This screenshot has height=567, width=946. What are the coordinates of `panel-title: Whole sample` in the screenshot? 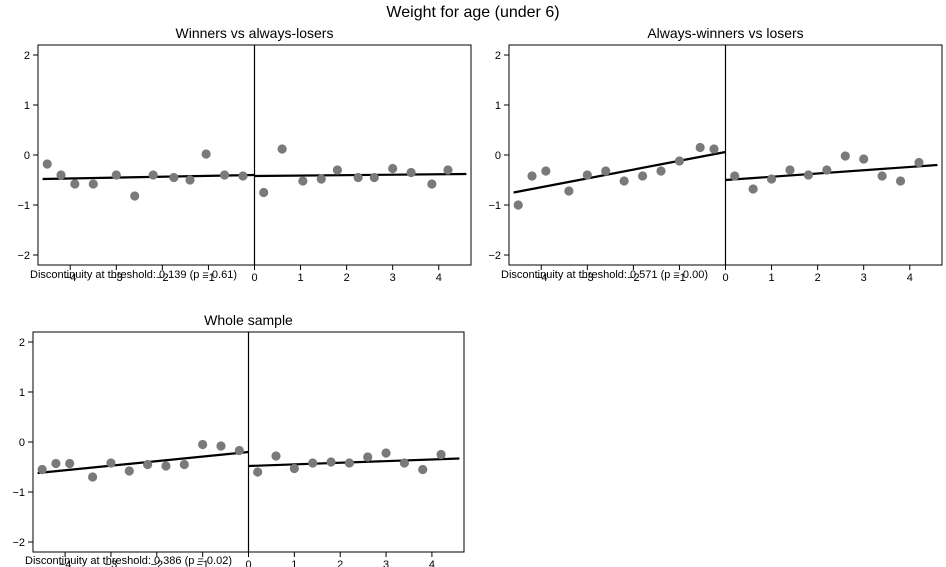 It's located at (248, 320).